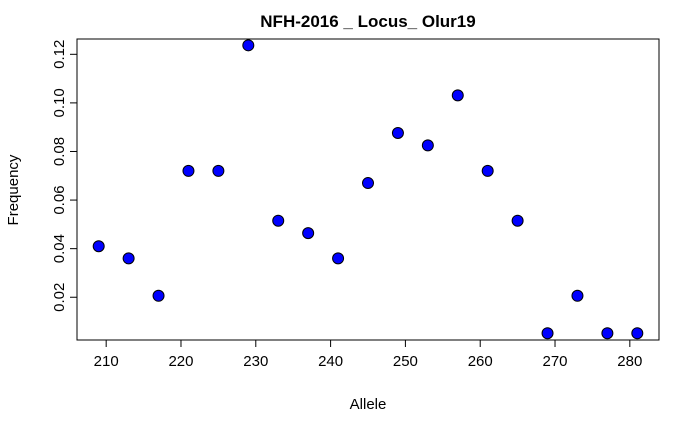 The height and width of the screenshot is (437, 700). I want to click on y-tick-label: 0.04, so click(59, 248).